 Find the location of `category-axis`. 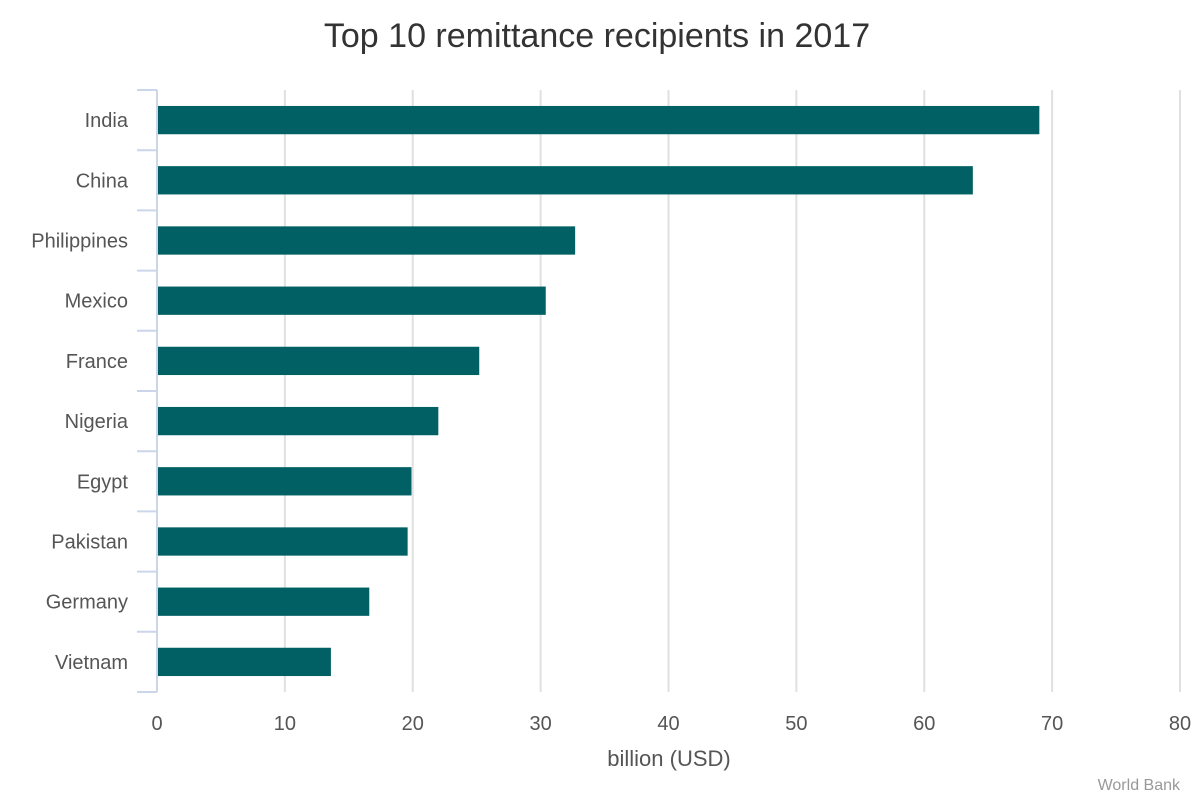

category-axis is located at coordinates (147, 391).